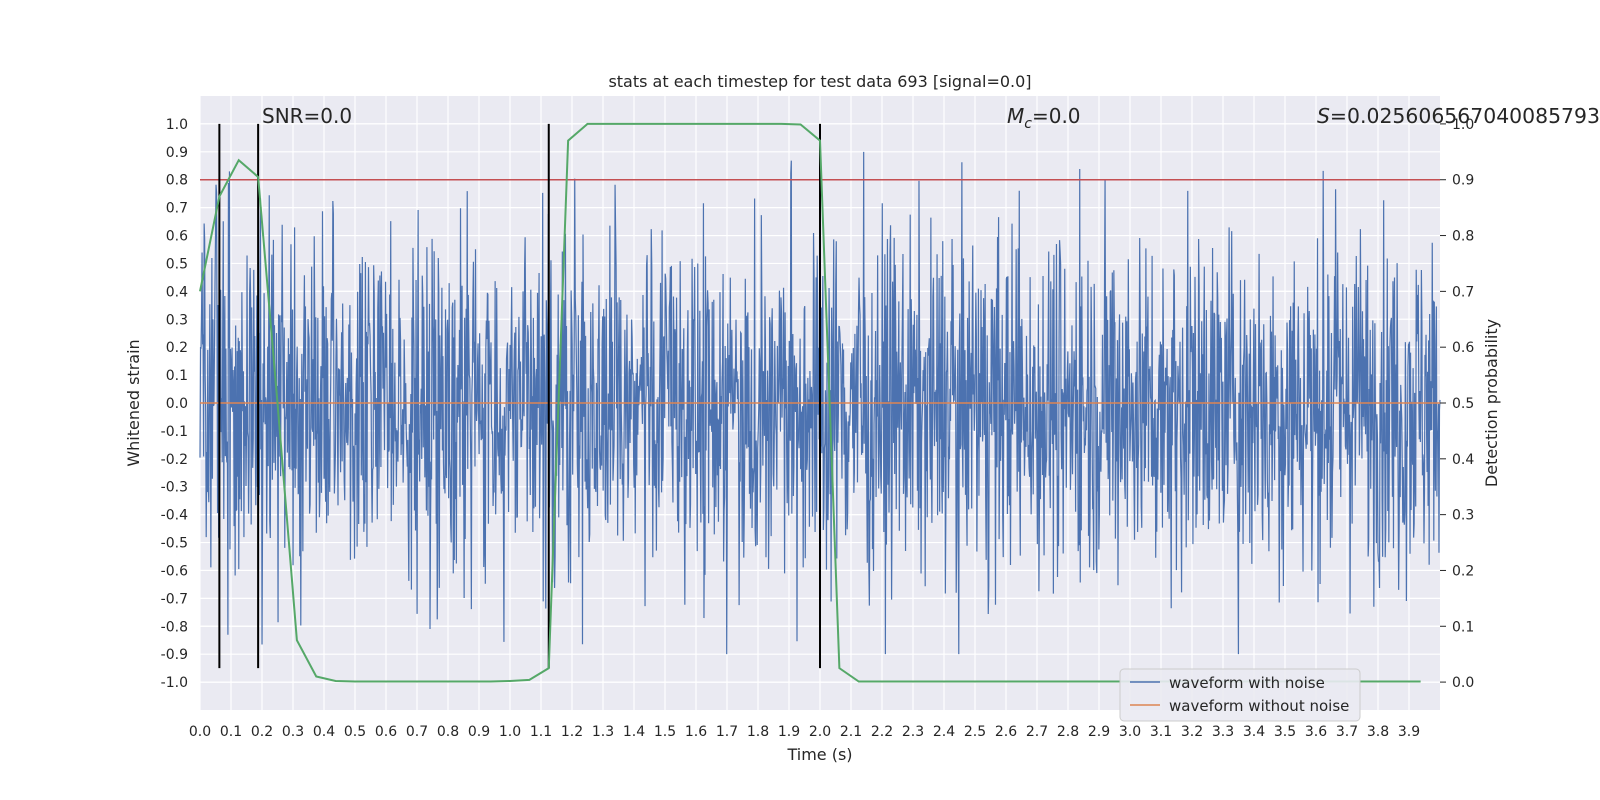 Image resolution: width=1600 pixels, height=800 pixels. What do you see at coordinates (665, 732) in the screenshot?
I see `x-tick-label: 1.5` at bounding box center [665, 732].